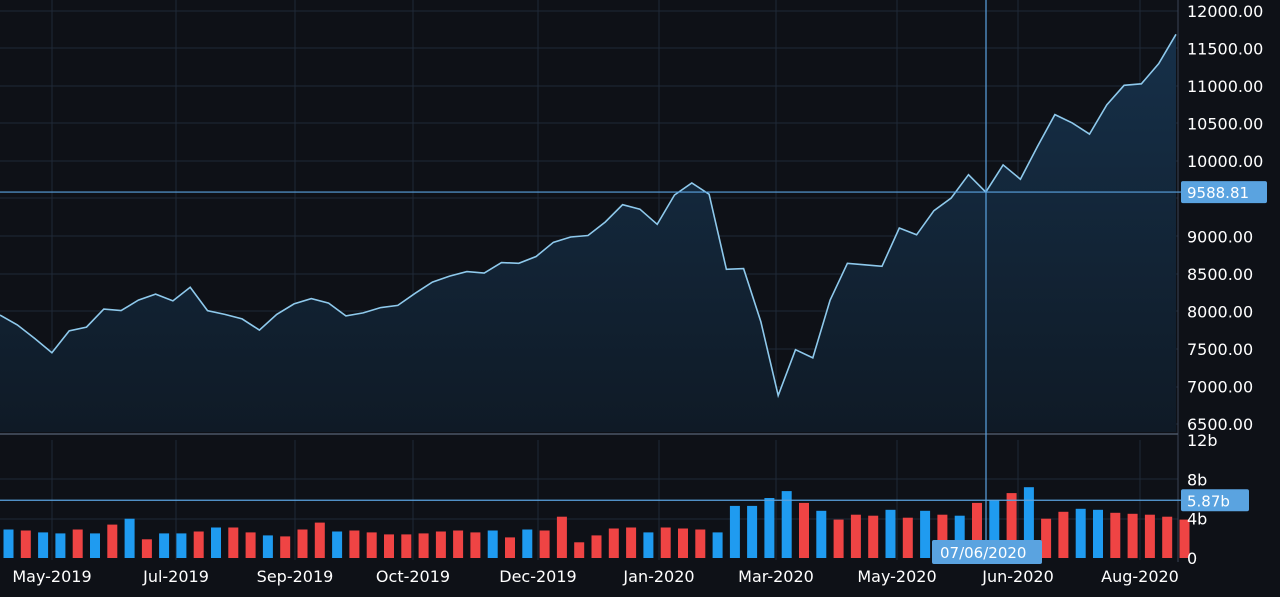 This screenshot has height=597, width=1280. I want to click on price-tick-label: 8500.00, so click(1220, 274).